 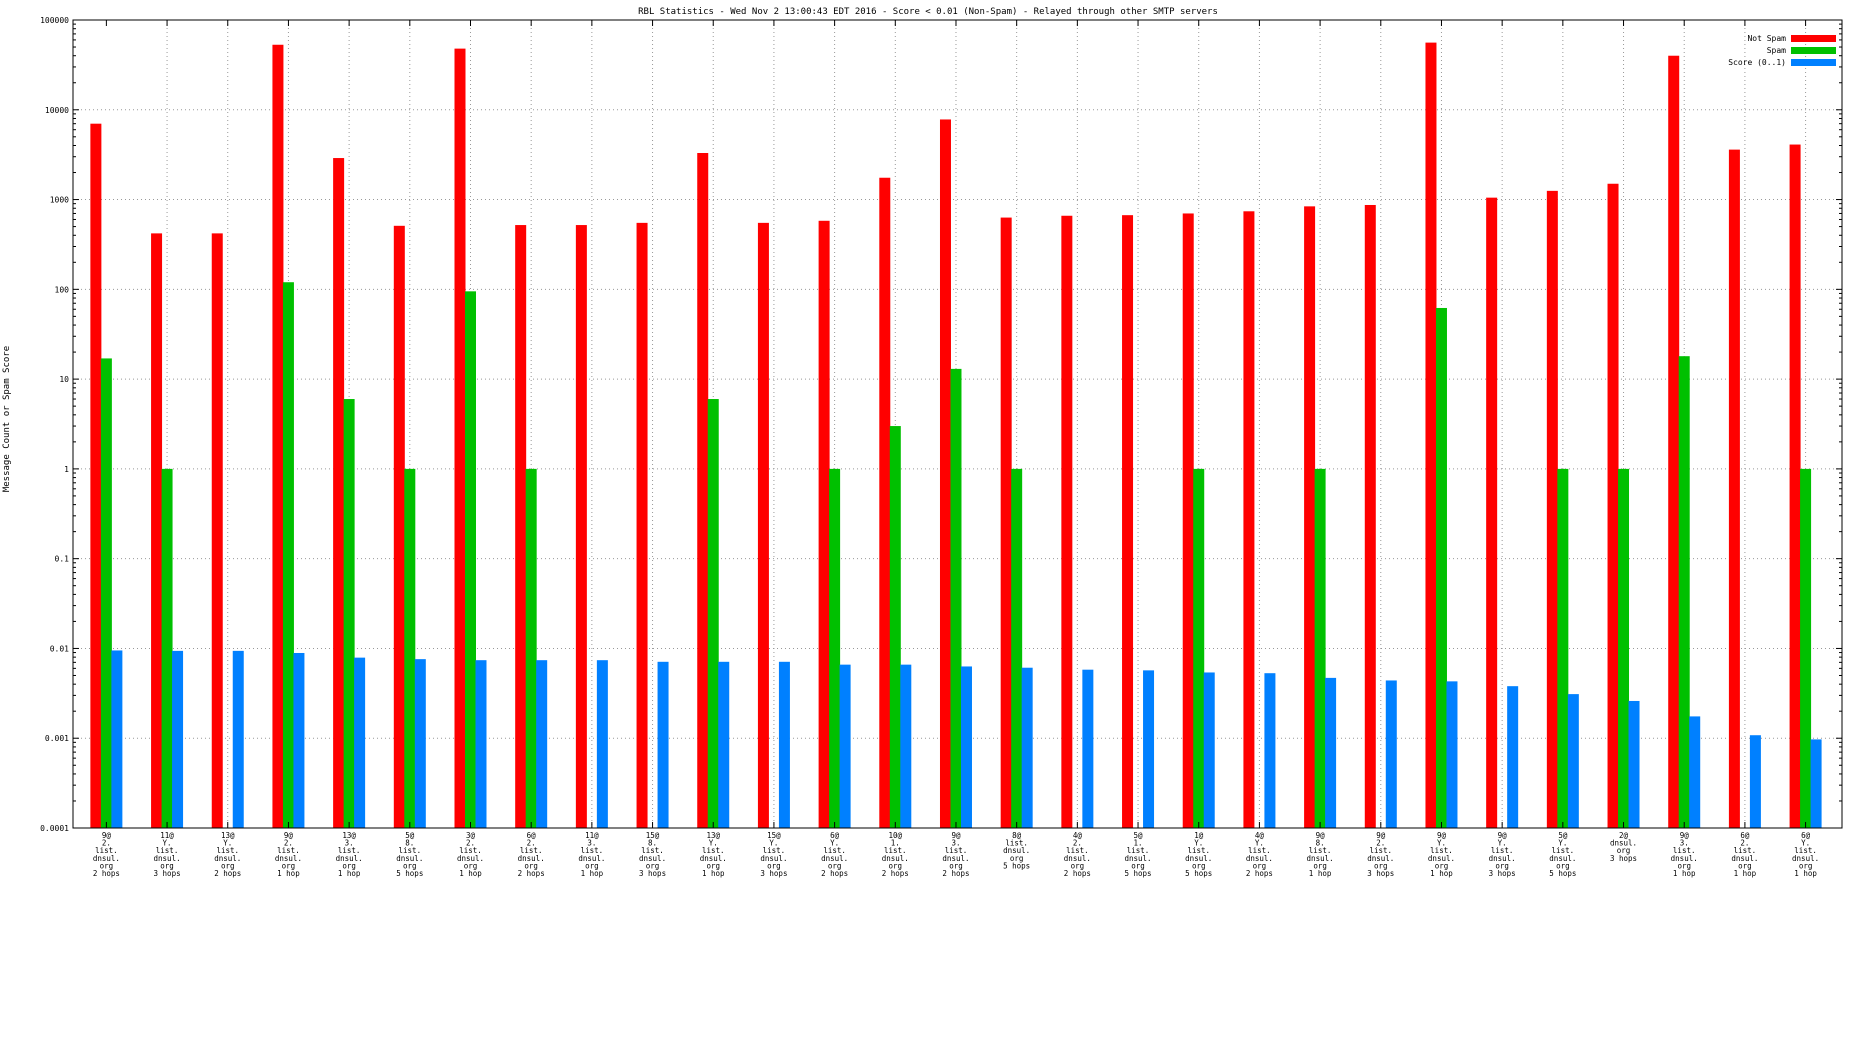 I want to click on x-tick-label: 9@ 3. list. dnsul. org 2 hops, so click(x=955, y=854).